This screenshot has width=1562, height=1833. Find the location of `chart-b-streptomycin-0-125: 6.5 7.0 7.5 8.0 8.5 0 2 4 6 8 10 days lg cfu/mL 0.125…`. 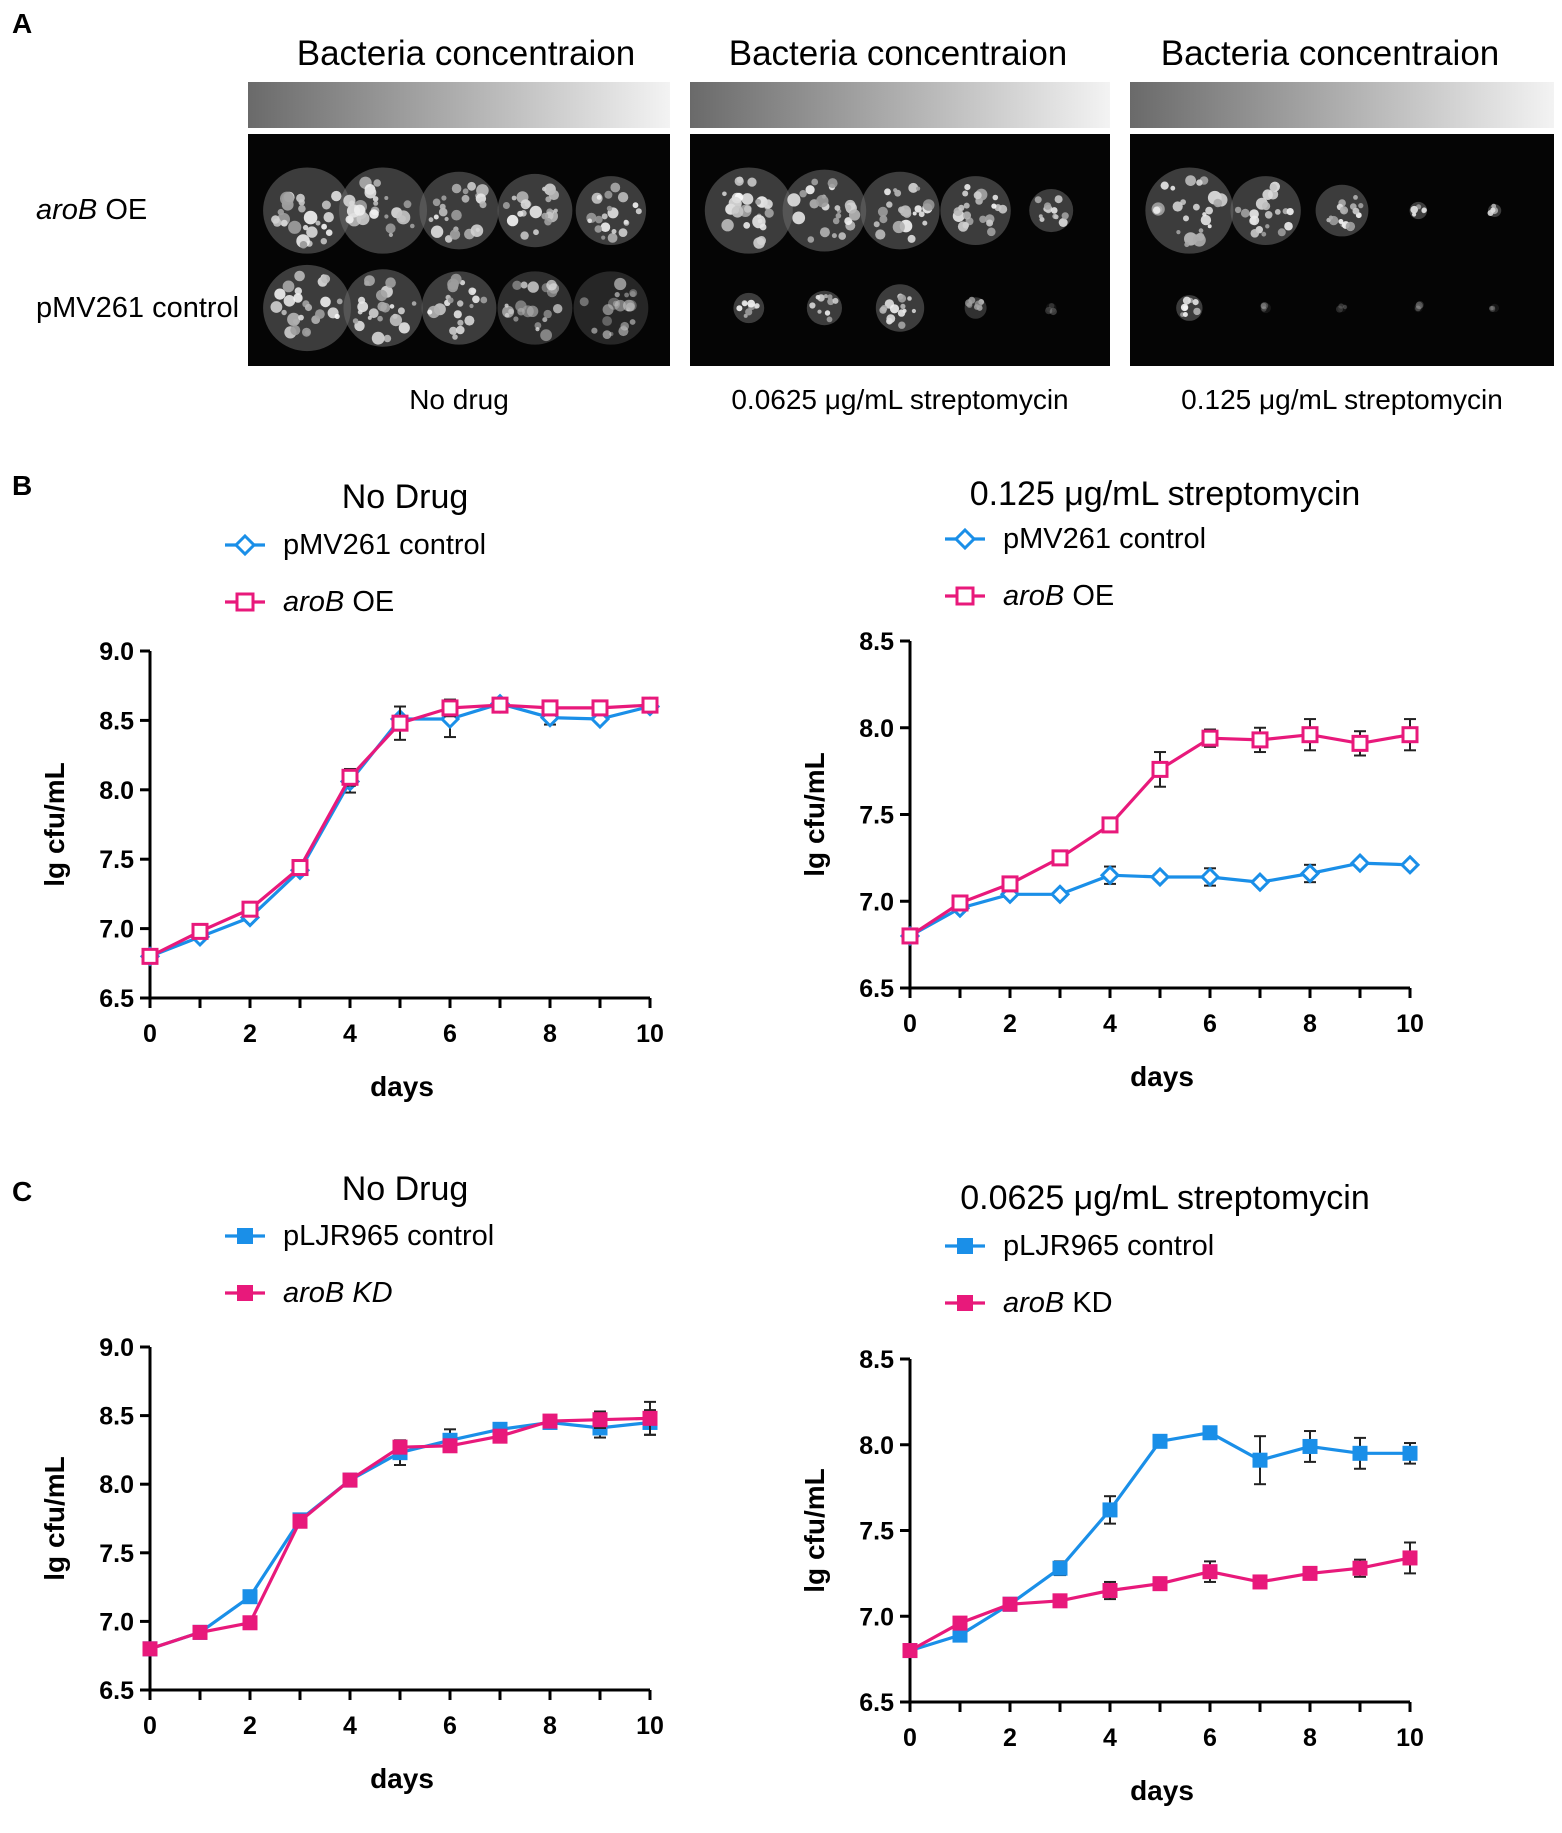

chart-b-streptomycin-0-125: 6.5 7.0 7.5 8.0 8.5 0 2 4 6 8 10 days lg cfu/mL 0.125… is located at coordinates (1112, 785).